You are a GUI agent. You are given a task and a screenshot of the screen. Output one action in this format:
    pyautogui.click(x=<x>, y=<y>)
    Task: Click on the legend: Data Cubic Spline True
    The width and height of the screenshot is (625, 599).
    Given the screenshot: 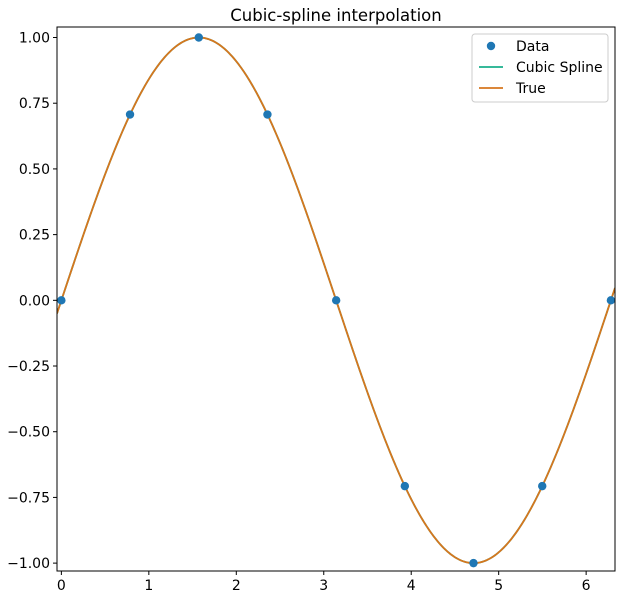 What is the action you would take?
    pyautogui.click(x=540, y=68)
    